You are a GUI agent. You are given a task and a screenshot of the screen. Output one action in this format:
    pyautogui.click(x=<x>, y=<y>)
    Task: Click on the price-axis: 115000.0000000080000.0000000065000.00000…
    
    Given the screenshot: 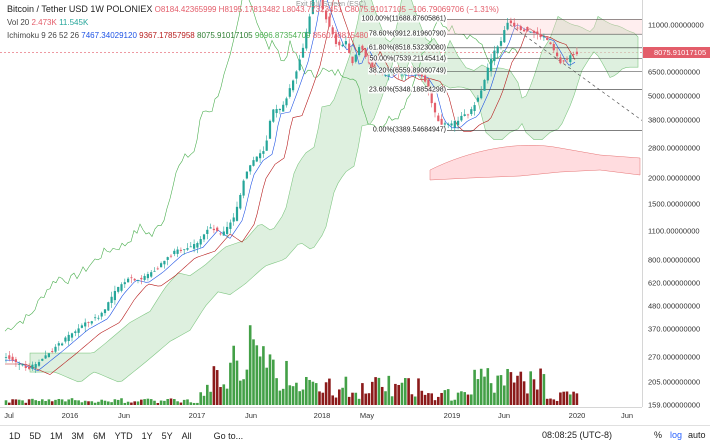 What is the action you would take?
    pyautogui.click(x=676, y=205)
    